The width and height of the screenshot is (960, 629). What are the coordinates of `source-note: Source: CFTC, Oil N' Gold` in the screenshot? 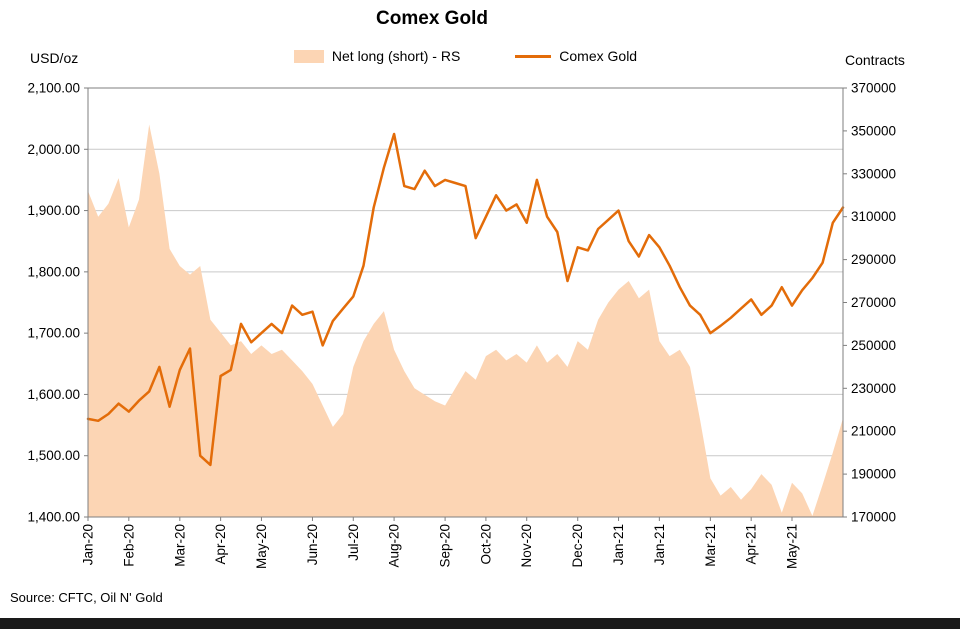 It's located at (86, 597).